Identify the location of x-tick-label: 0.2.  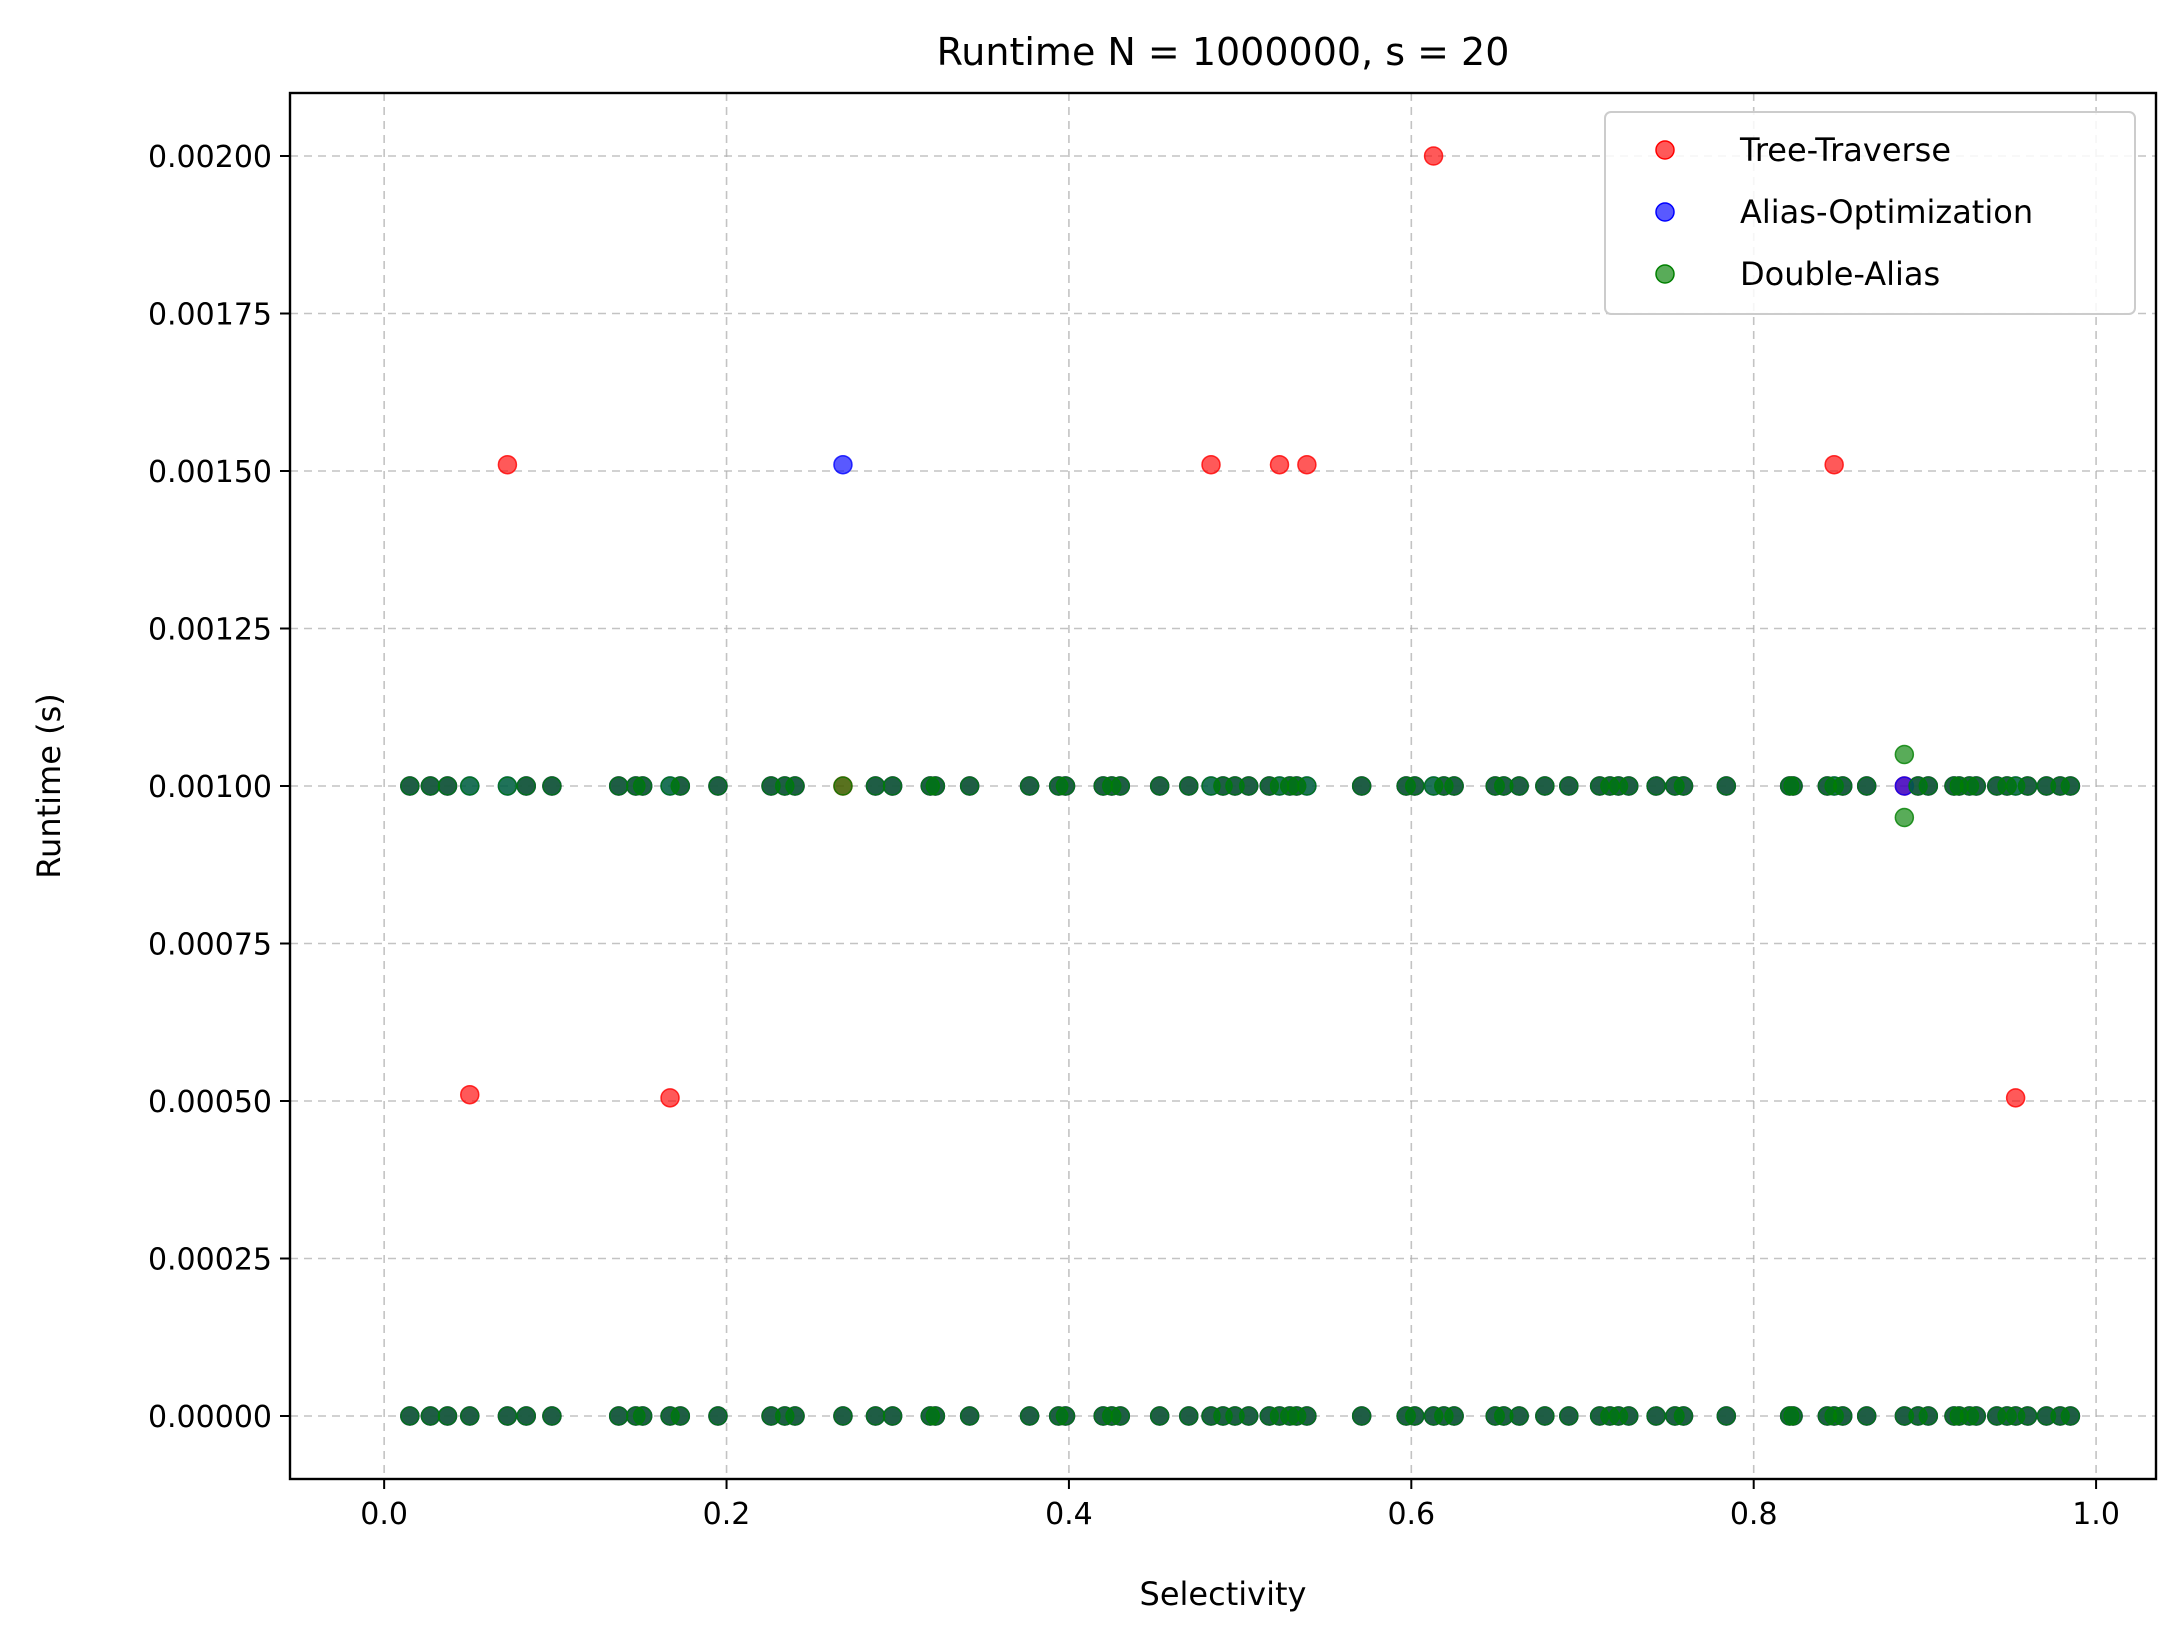
(727, 1514).